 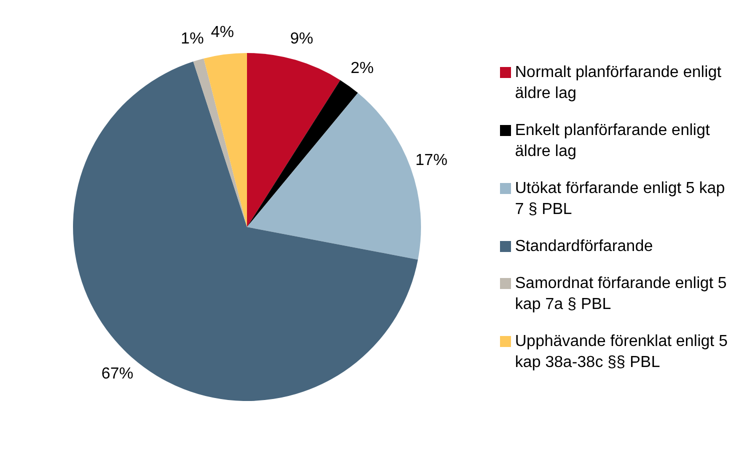 What do you see at coordinates (362, 68) in the screenshot?
I see `data-label: 2%` at bounding box center [362, 68].